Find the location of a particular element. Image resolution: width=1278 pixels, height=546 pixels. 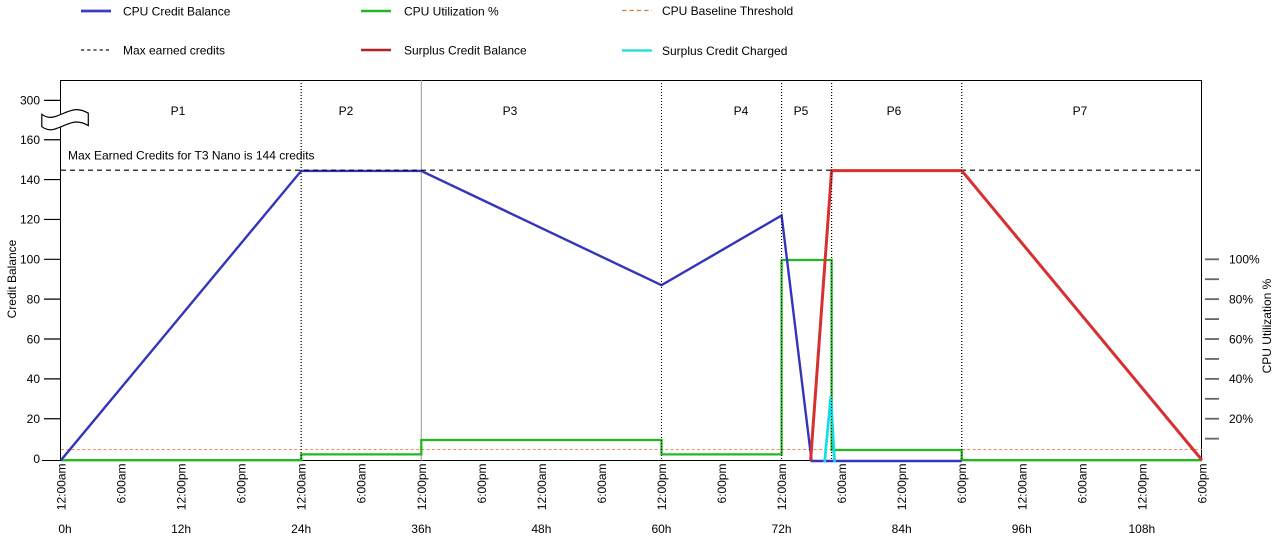

svg-text: 100 is located at coordinates (30, 260).